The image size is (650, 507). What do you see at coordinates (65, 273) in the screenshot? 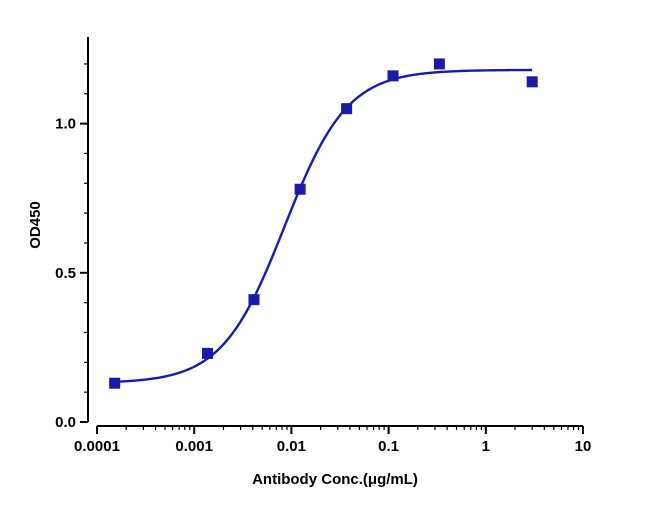
I see `y-tick-label: 0.5` at bounding box center [65, 273].